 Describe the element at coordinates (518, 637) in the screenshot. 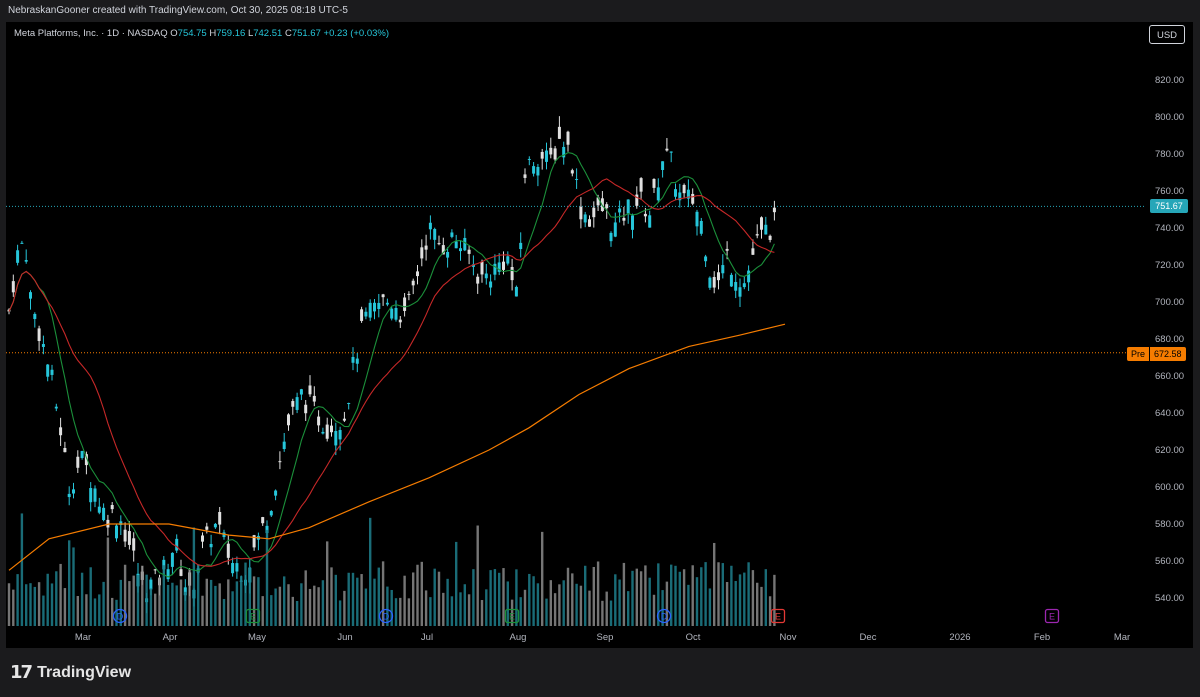

I see `time-axis-label: Aug` at that location.